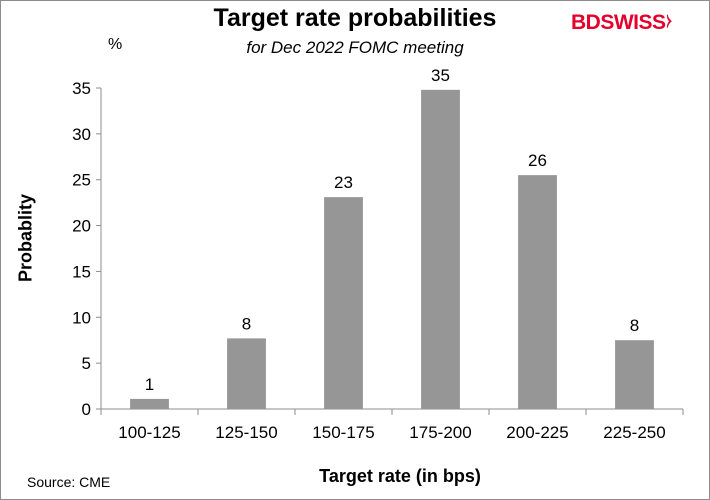 The image size is (710, 500). I want to click on x-axis-label: Target rate (in bps), so click(400, 476).